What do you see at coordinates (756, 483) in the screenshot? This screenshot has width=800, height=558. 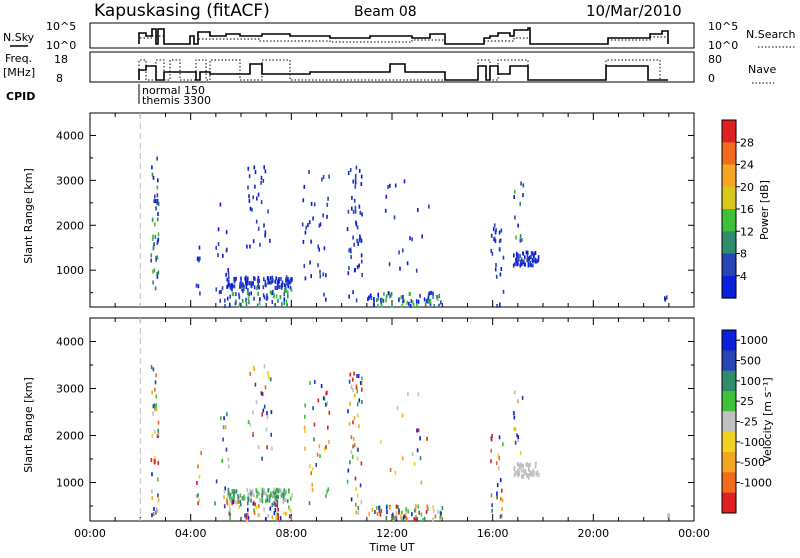 I see `velocity-colorbar-tick-label: -1000` at bounding box center [756, 483].